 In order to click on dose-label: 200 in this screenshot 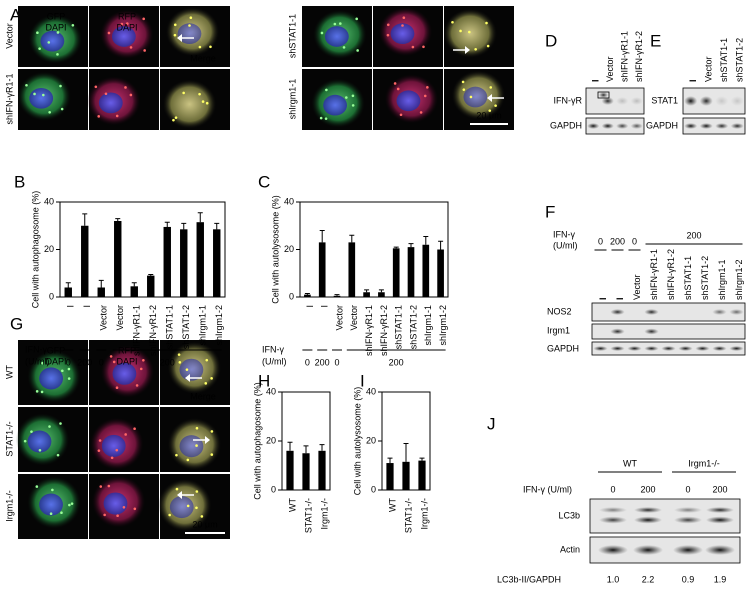, I will do `click(617, 241)`.